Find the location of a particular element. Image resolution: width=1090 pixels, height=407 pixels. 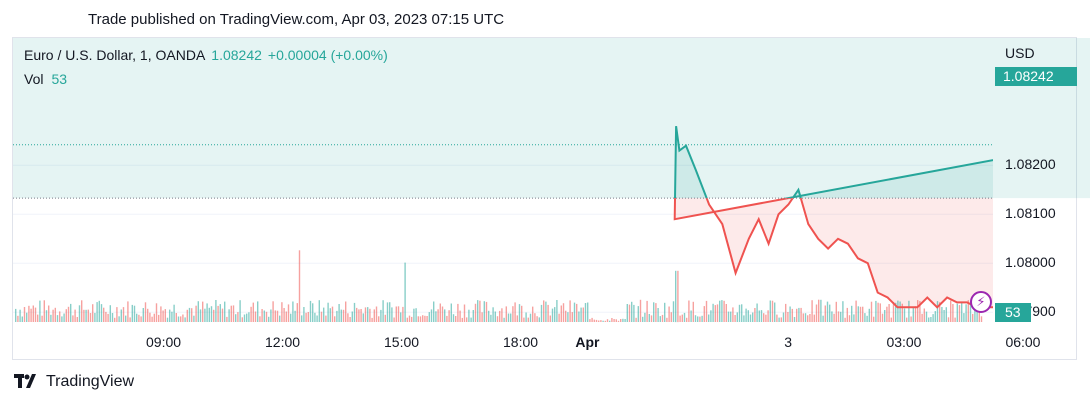

lightning-icon: ⚡ is located at coordinates (981, 302).